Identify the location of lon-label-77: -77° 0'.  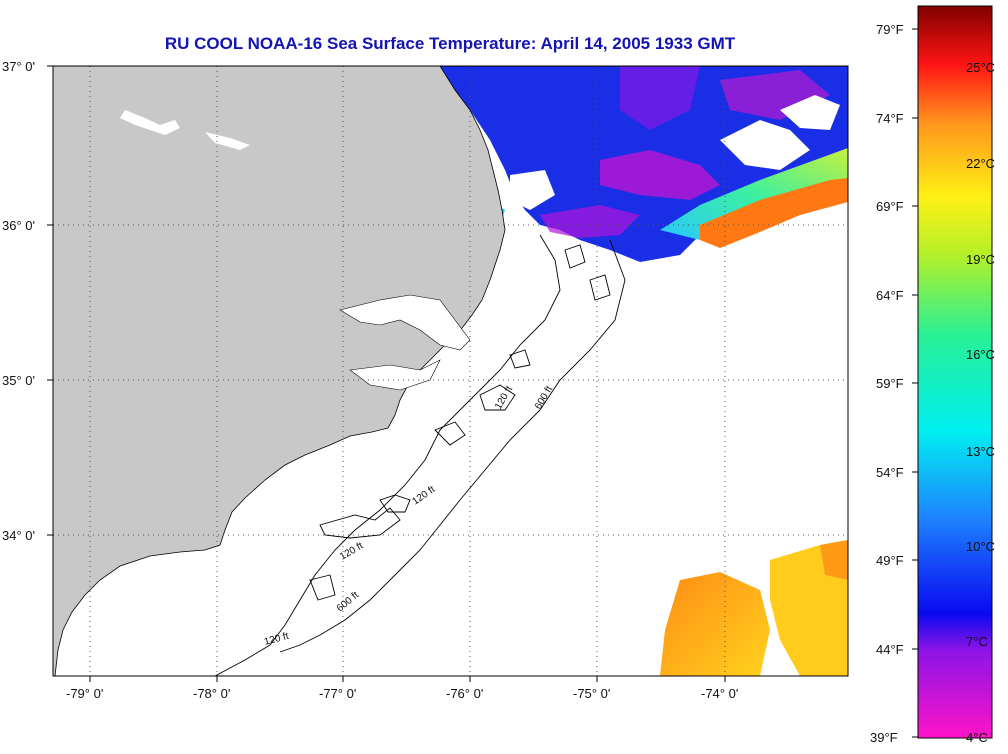
(337, 693).